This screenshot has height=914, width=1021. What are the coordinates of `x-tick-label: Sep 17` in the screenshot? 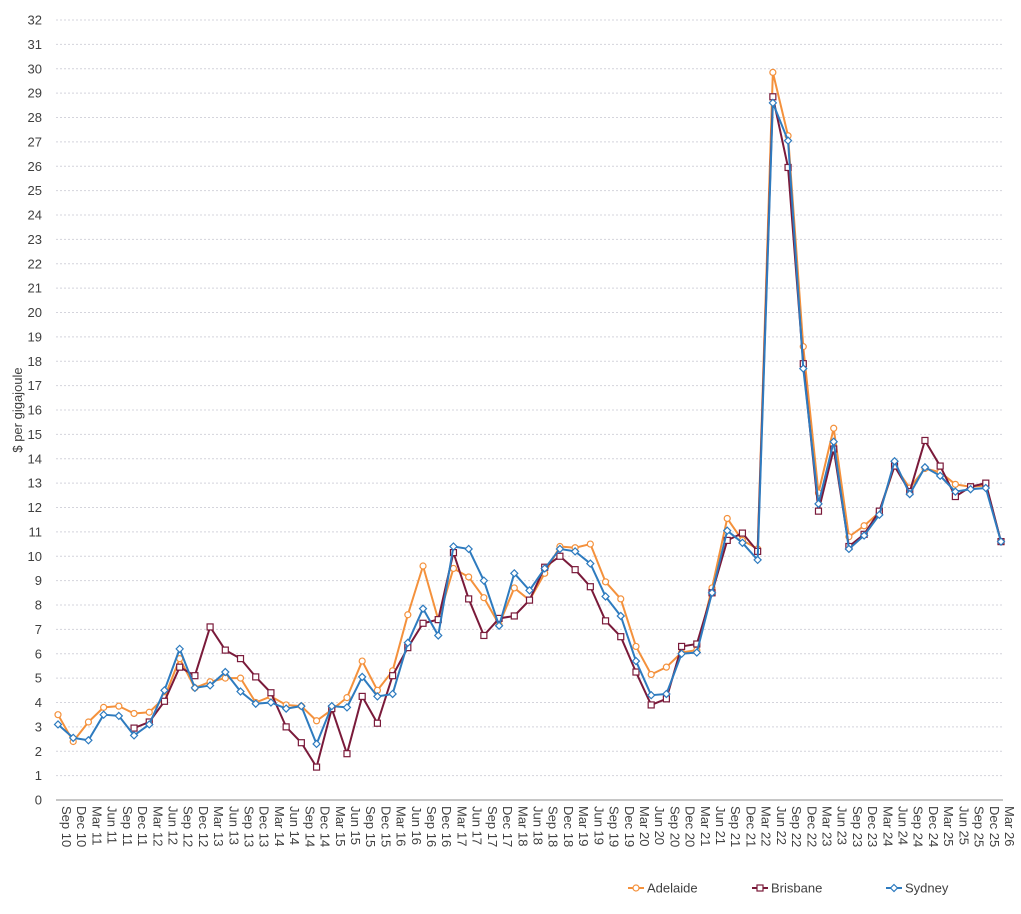 It's located at (492, 826).